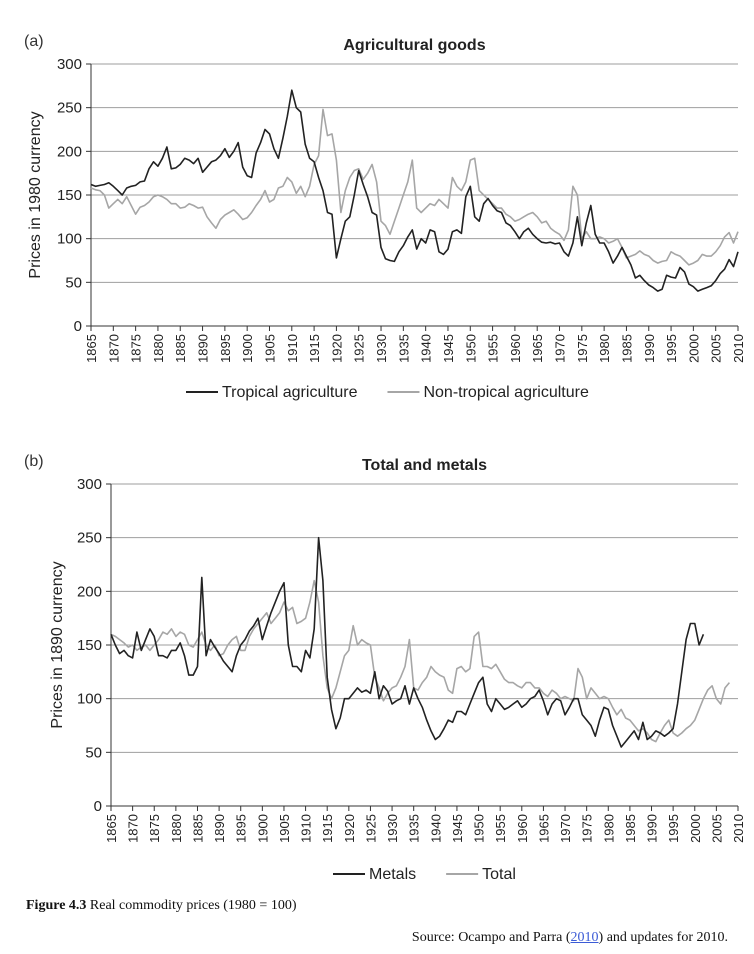 The image size is (754, 954). What do you see at coordinates (663, 937) in the screenshot?
I see `source-suffix: ) and updates for 2010.` at bounding box center [663, 937].